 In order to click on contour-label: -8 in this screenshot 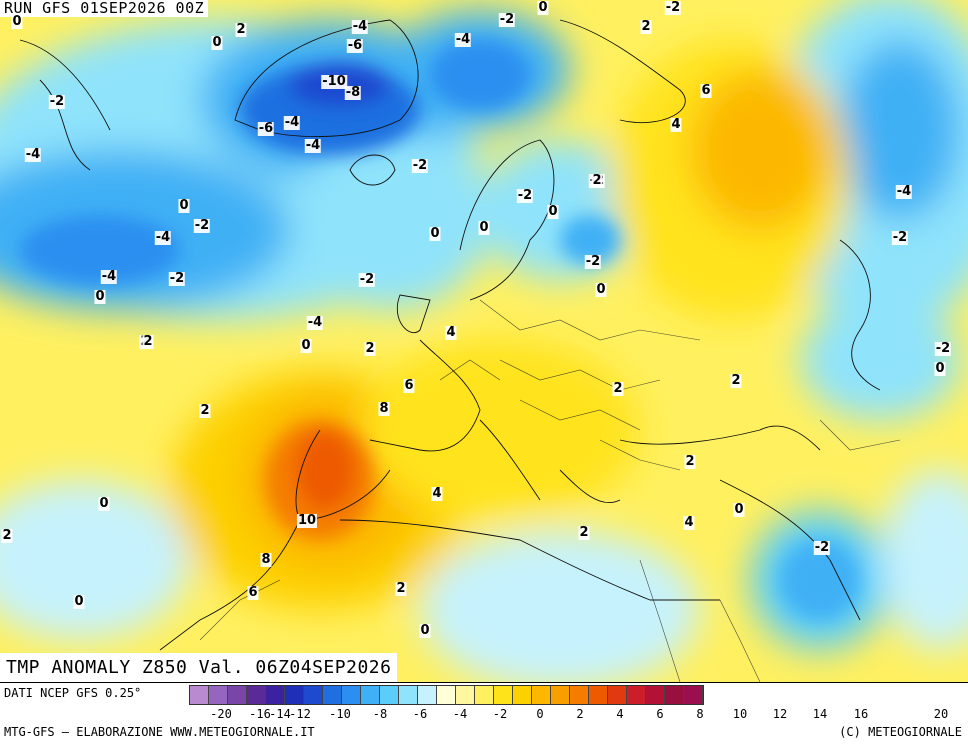, I will do `click(353, 92)`.